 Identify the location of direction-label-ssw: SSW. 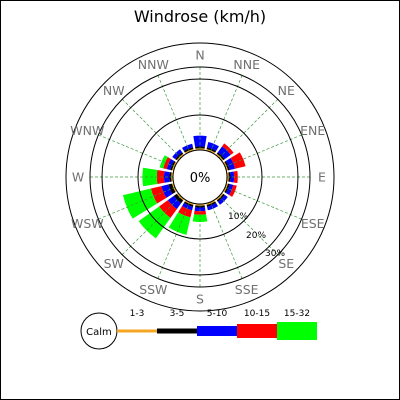
(153, 289).